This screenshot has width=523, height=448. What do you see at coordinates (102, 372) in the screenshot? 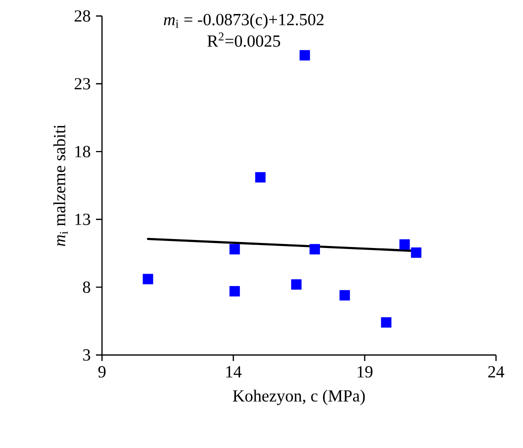
I see `x-tick-label: 9` at bounding box center [102, 372].